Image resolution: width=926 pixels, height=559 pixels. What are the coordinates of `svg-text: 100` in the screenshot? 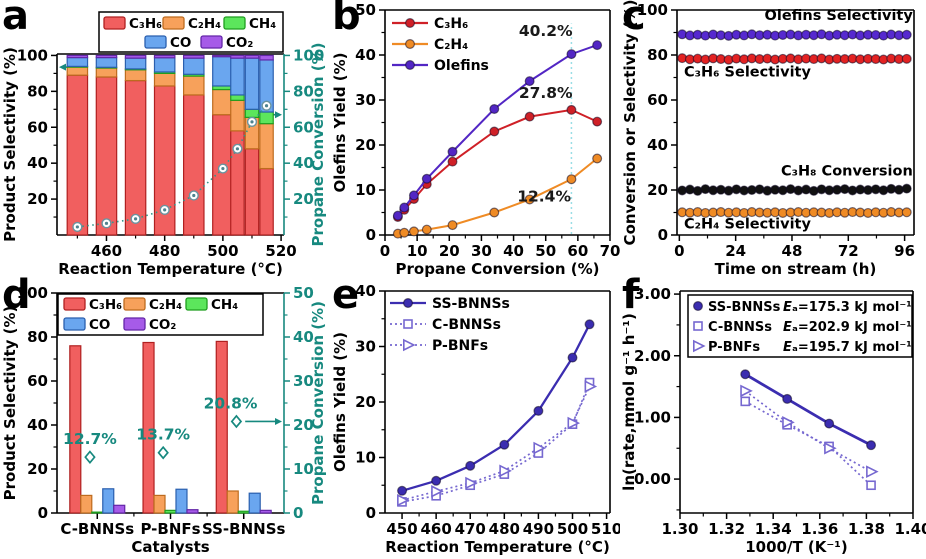 It's located at (308, 55).